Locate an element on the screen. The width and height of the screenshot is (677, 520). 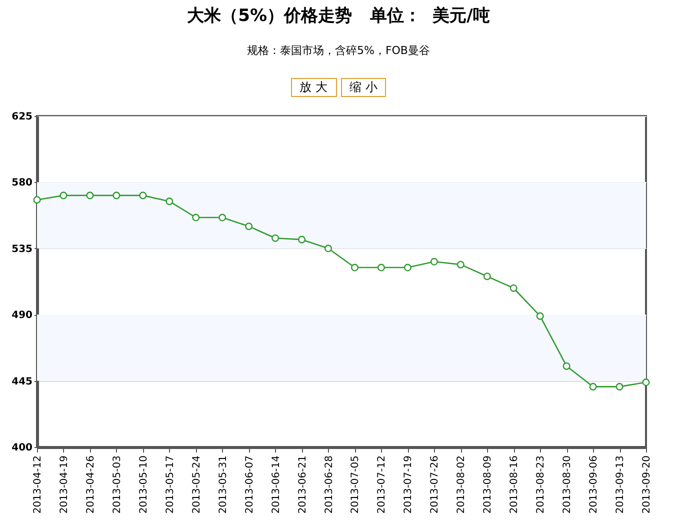
x-tick-label: 2013-08-02 is located at coordinates (462, 485).